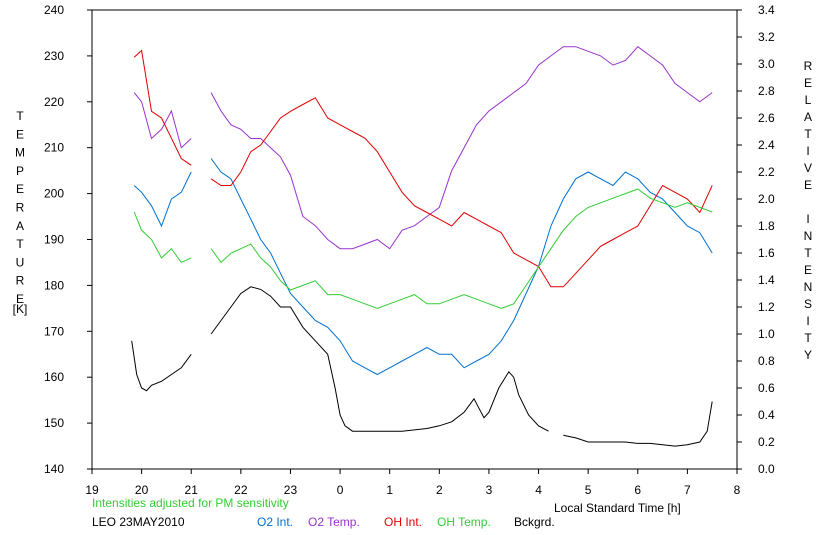  Describe the element at coordinates (54, 148) in the screenshot. I see `left-tick-label: 210` at that location.